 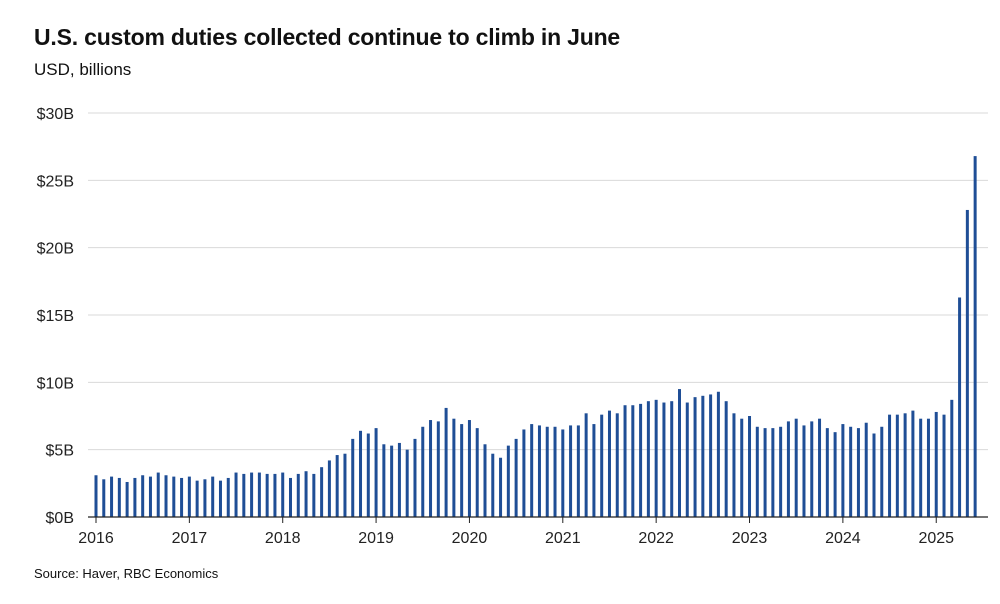 I want to click on y-tick-label: $10B, so click(x=55, y=383).